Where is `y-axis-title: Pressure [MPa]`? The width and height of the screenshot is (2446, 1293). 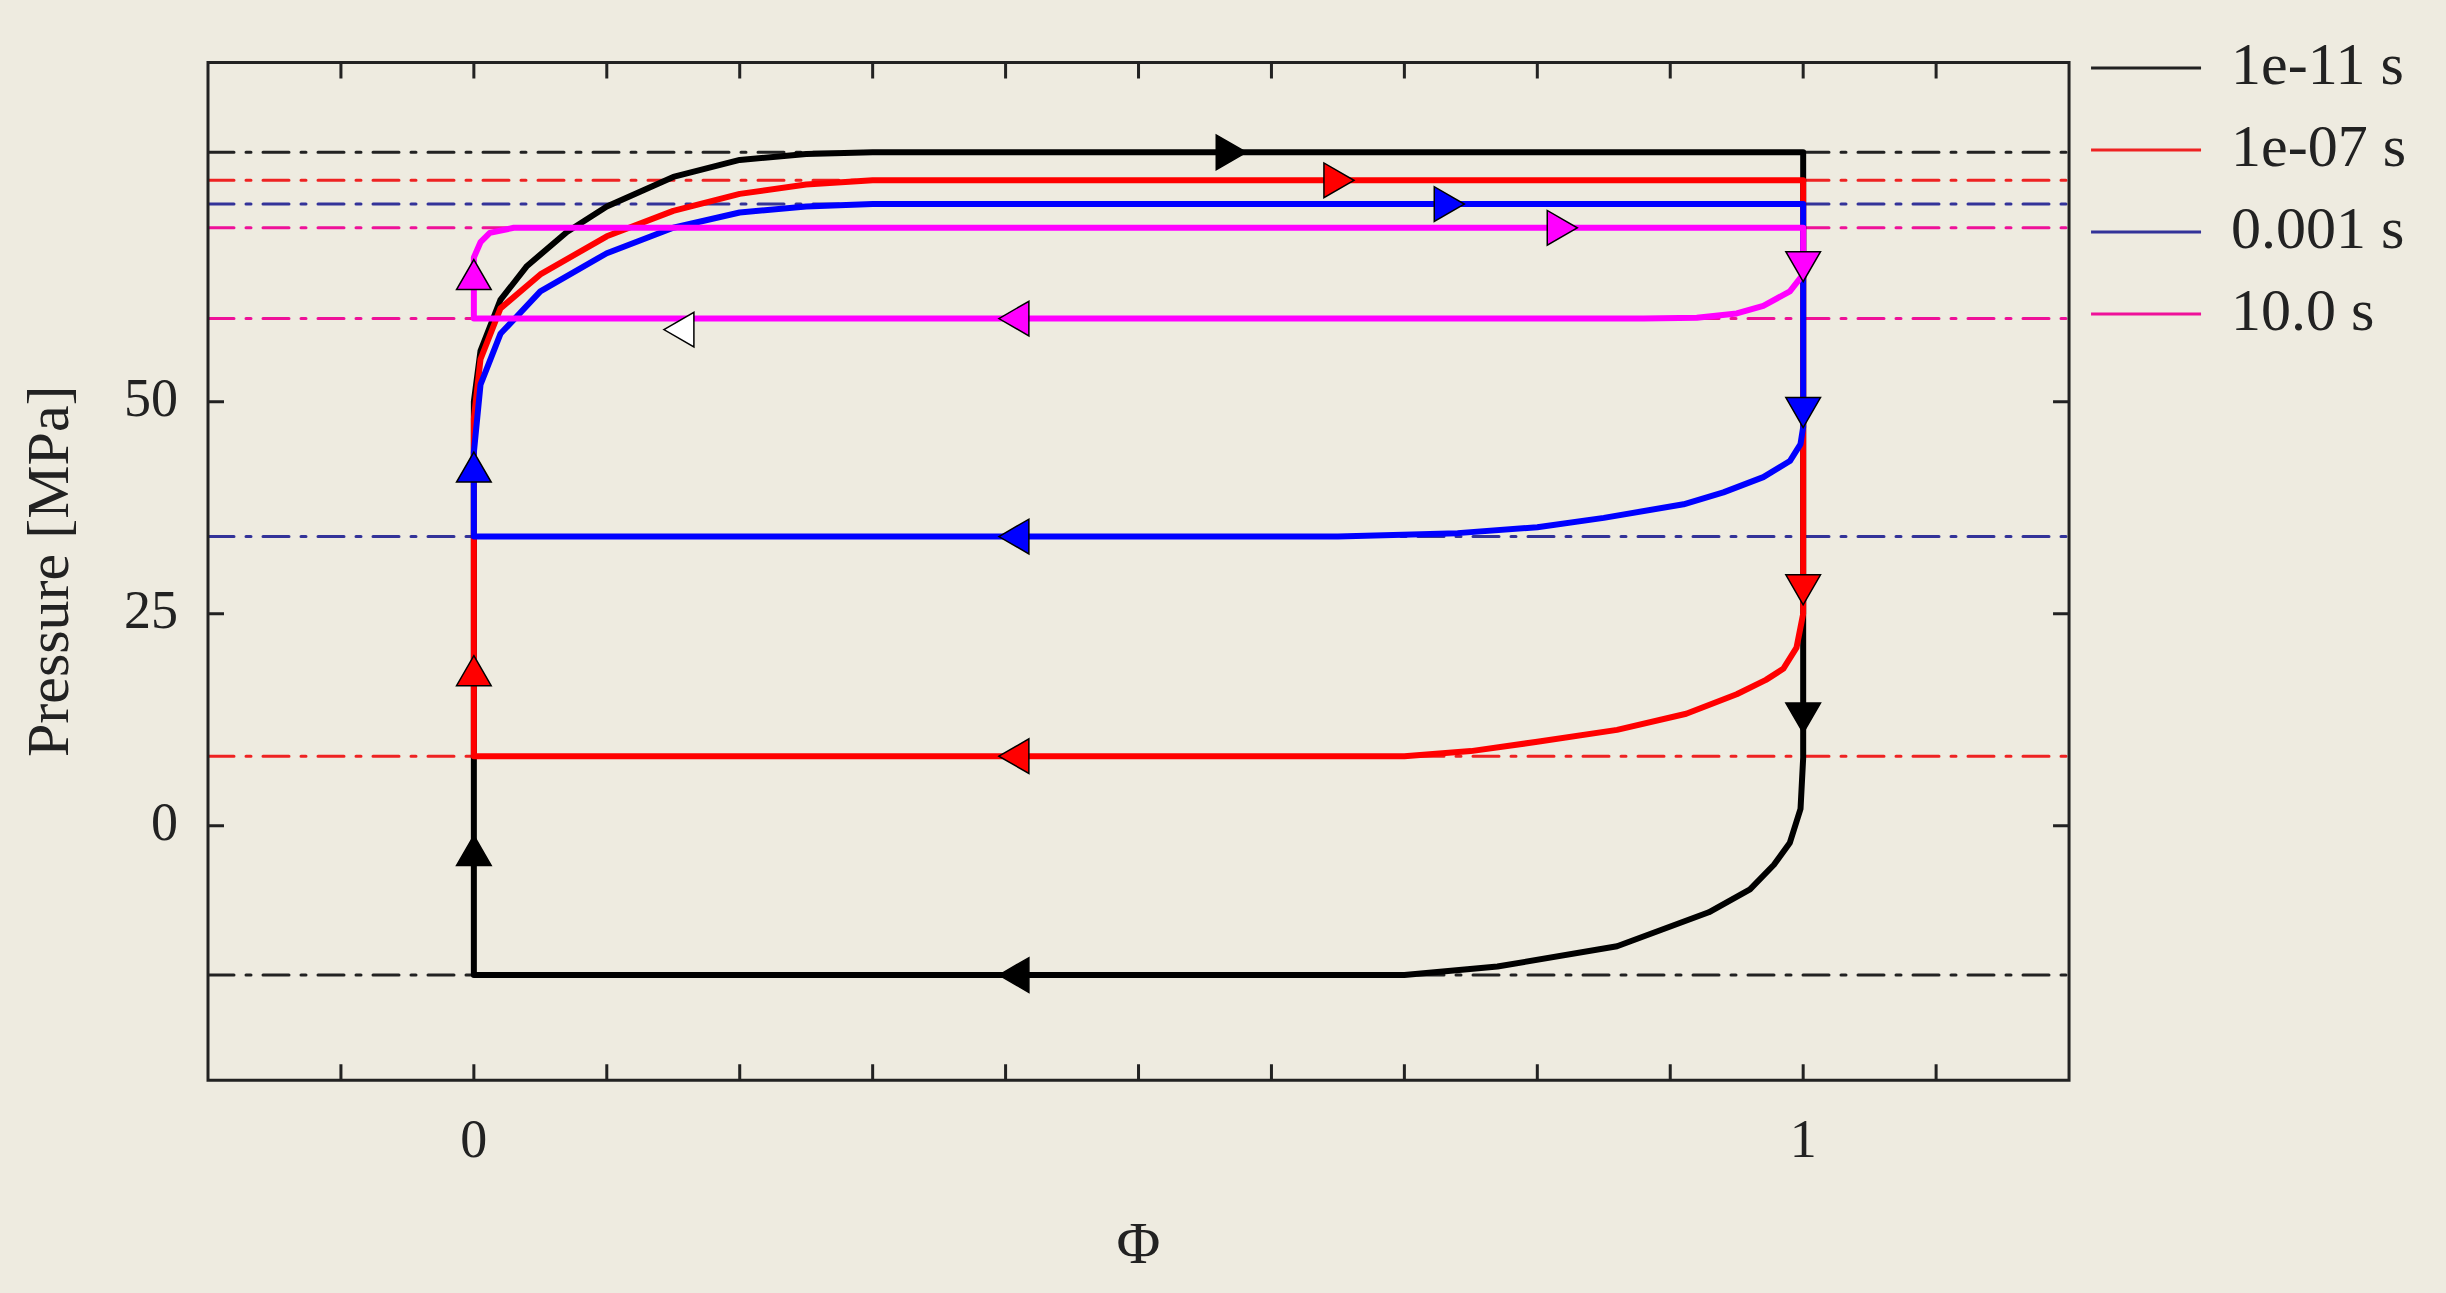
y-axis-title: Pressure [MPa] is located at coordinates (47, 571).